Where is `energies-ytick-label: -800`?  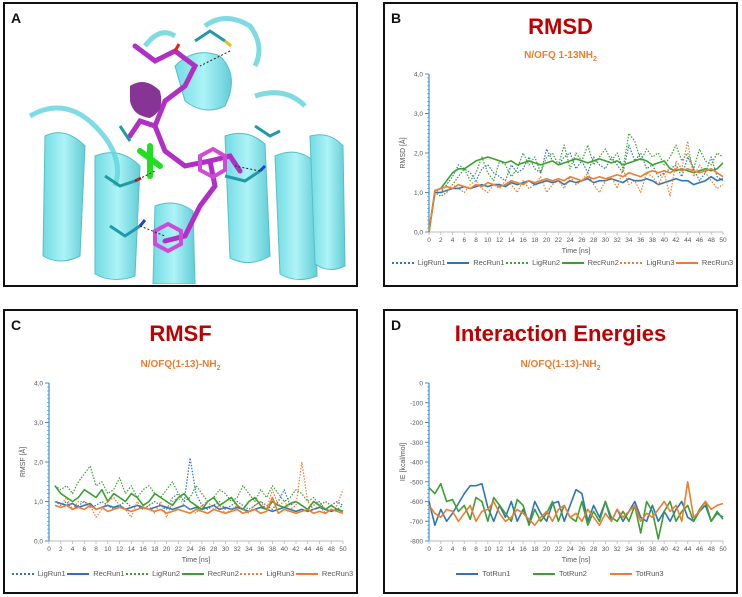
energies-ytick-label: -800 is located at coordinates (416, 542).